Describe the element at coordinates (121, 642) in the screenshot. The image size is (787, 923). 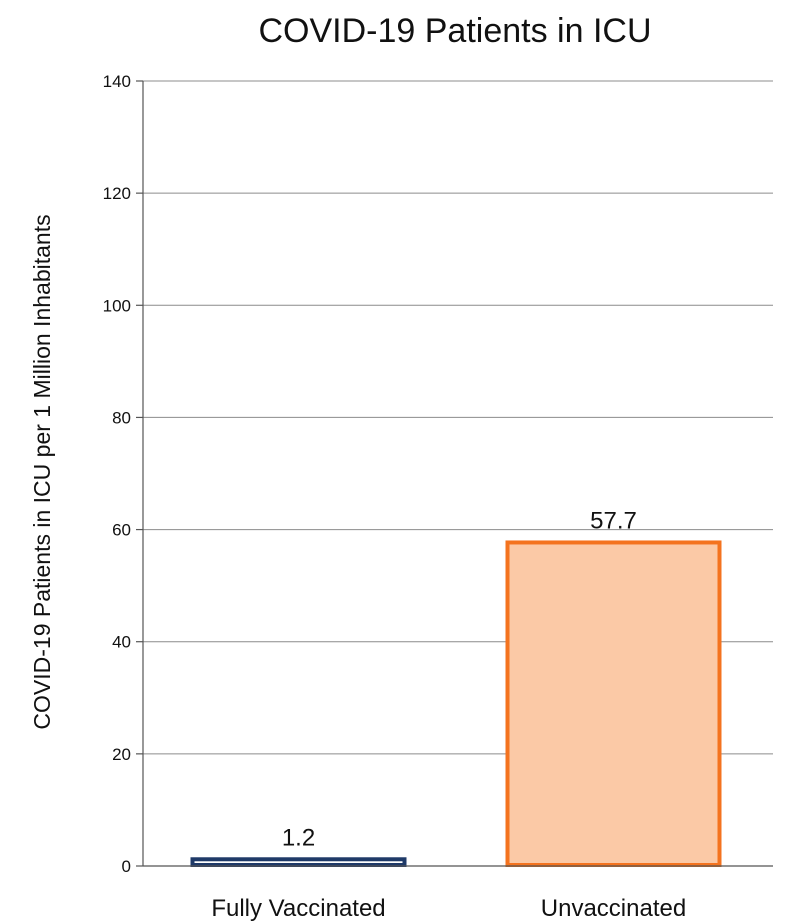
I see `y-tick-label-40: 40` at that location.